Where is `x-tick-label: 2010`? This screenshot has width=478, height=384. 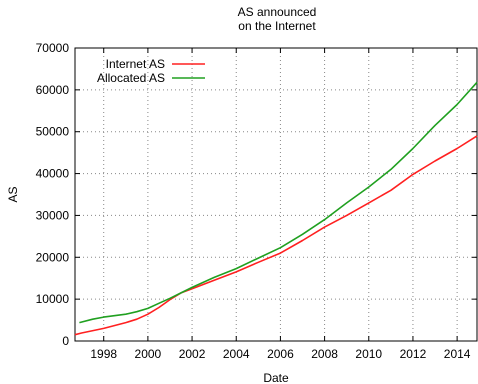
x-tick-label: 2010 is located at coordinates (368, 354).